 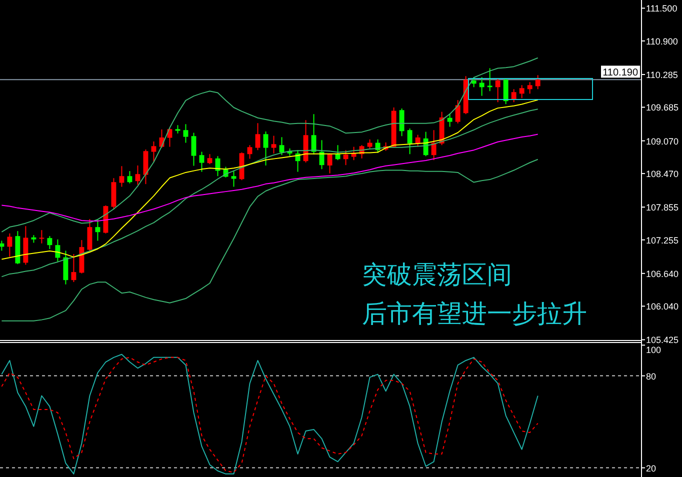 I want to click on y-tick-label: 110.285, so click(x=662, y=75).